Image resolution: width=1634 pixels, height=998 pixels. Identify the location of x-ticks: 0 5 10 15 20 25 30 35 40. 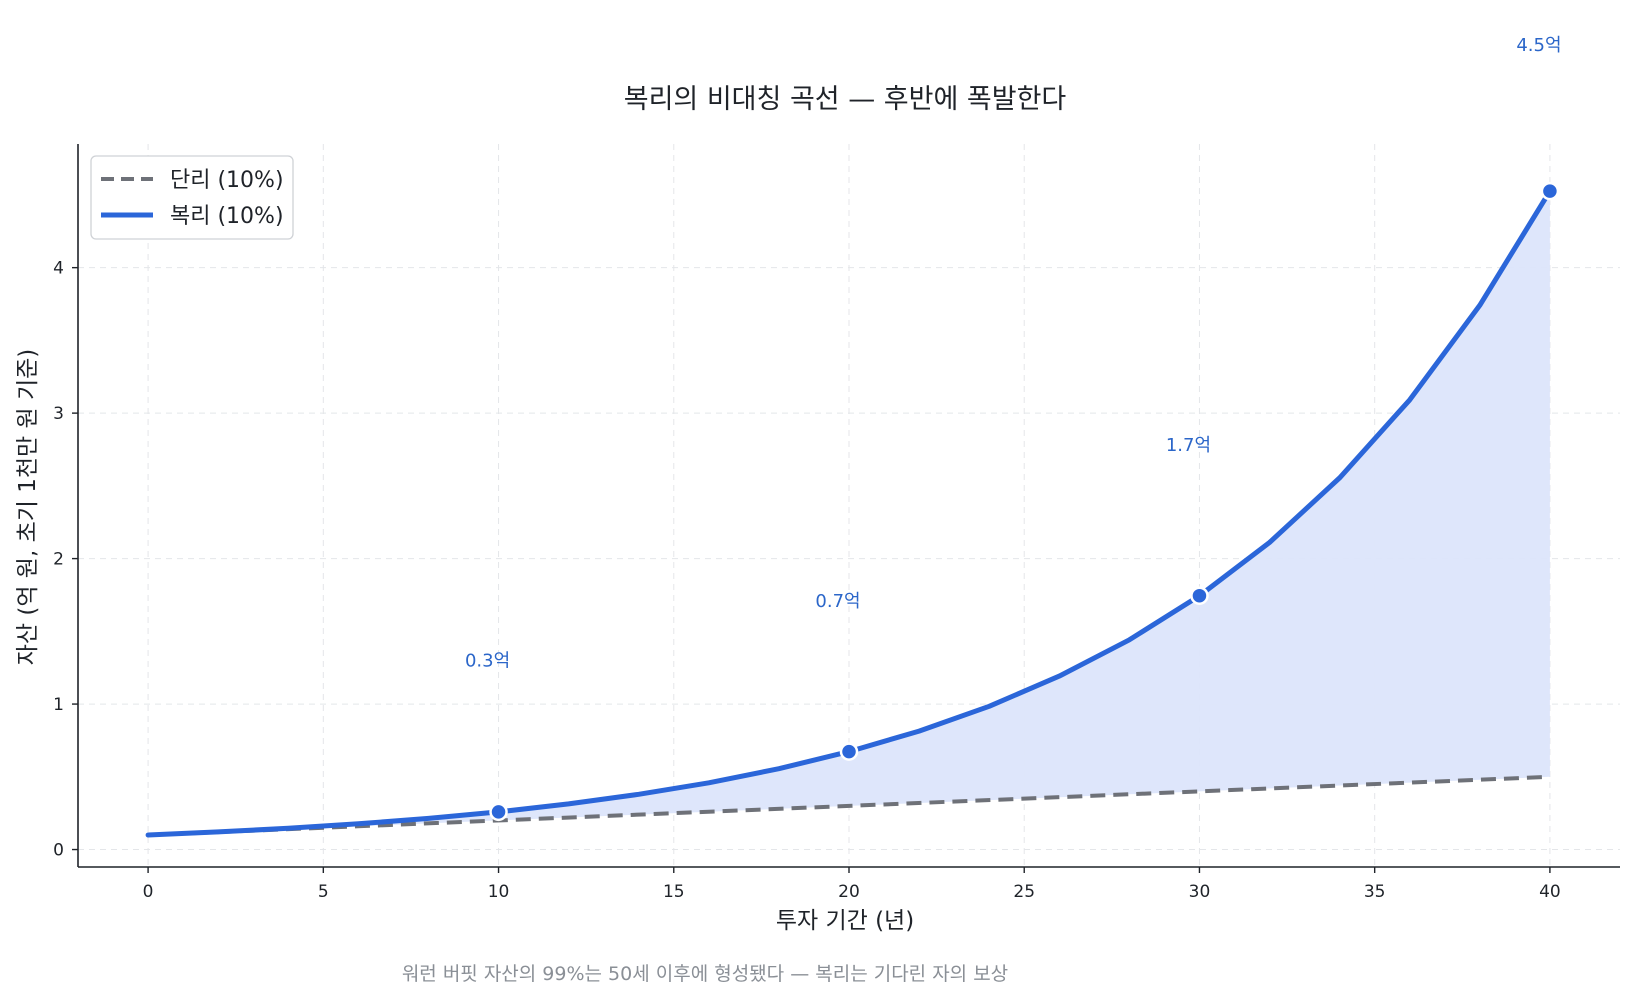
(852, 884).